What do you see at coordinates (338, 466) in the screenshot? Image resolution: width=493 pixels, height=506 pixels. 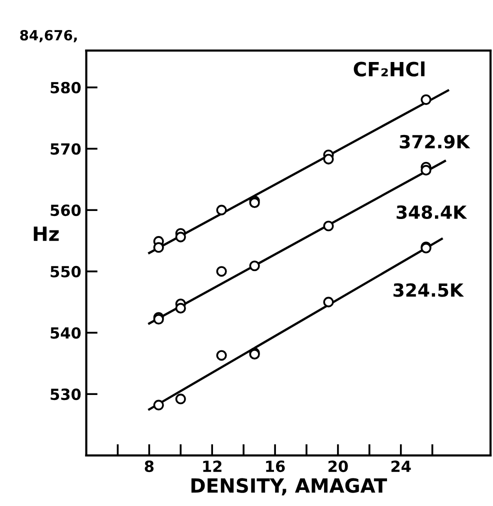 I see `x-tick-label: 20` at bounding box center [338, 466].